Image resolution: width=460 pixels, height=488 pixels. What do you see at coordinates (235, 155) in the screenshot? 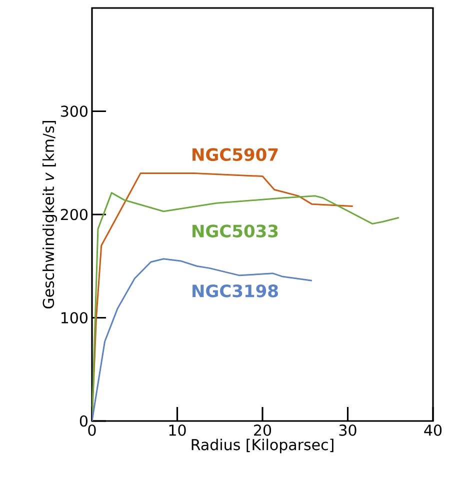
I see `series-label: NGC5907` at bounding box center [235, 155].